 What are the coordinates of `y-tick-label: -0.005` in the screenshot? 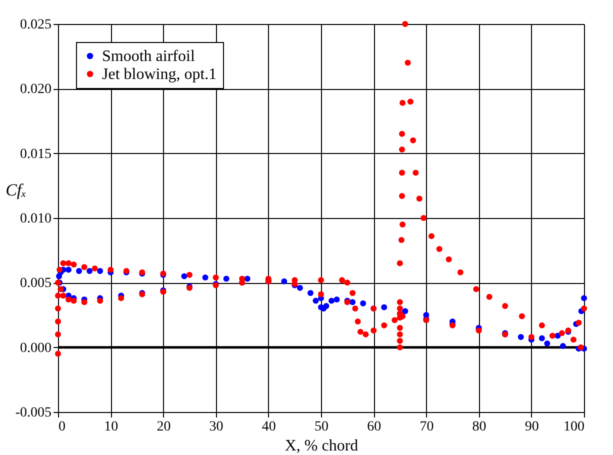 It's located at (33, 413).